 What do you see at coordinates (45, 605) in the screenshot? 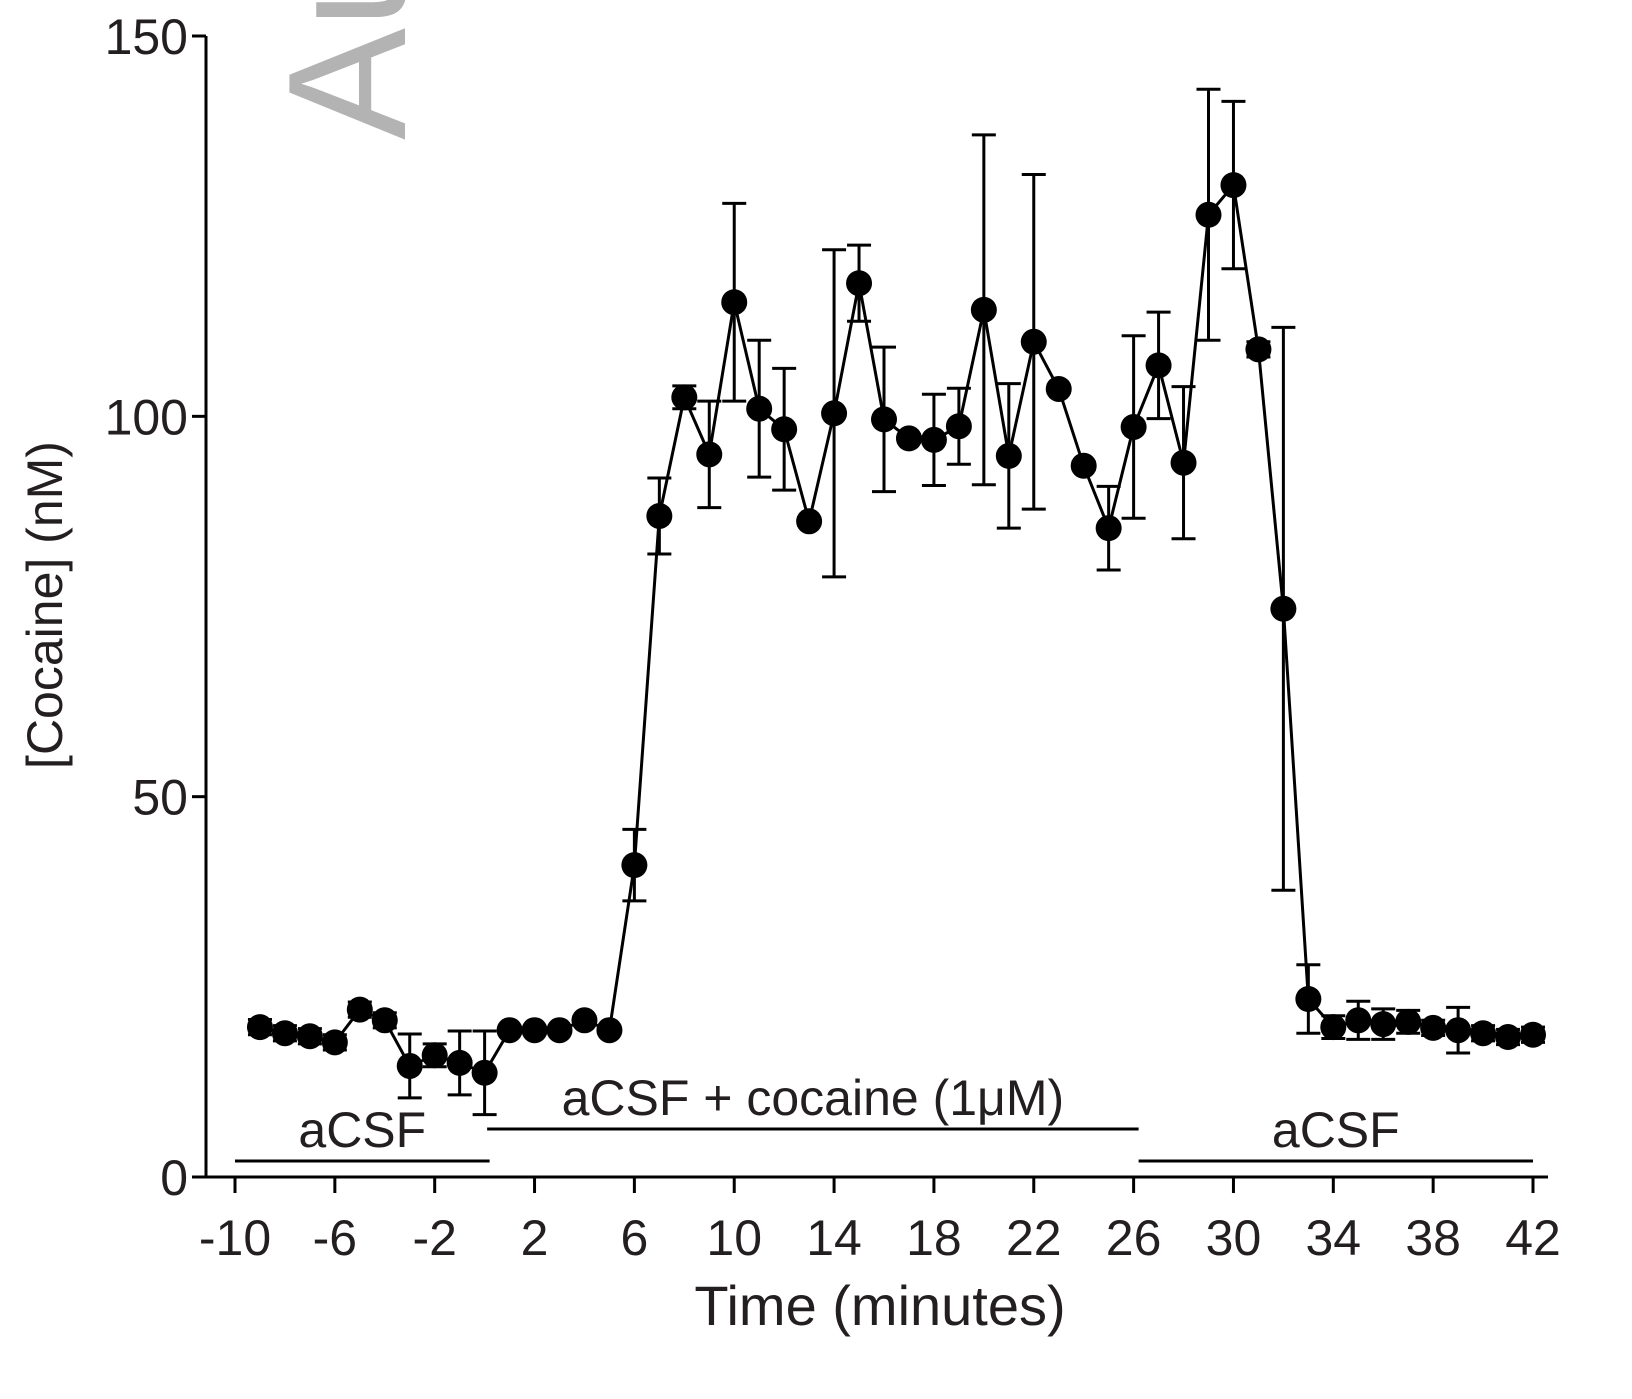
I see `y-axis-title: [Cocaine] (nM)` at bounding box center [45, 605].